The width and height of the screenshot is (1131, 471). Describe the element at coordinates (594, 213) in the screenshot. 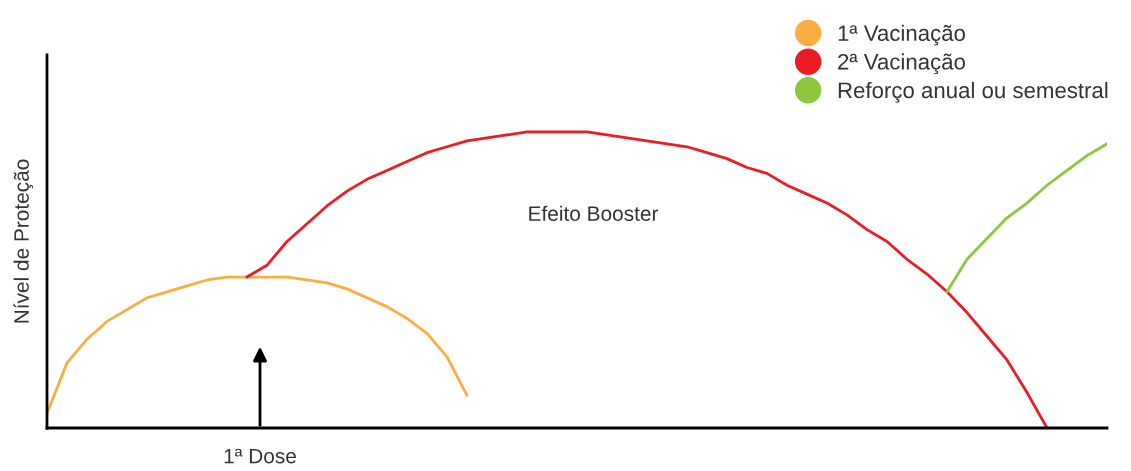

I see `annotation: Efeito Booster` at that location.